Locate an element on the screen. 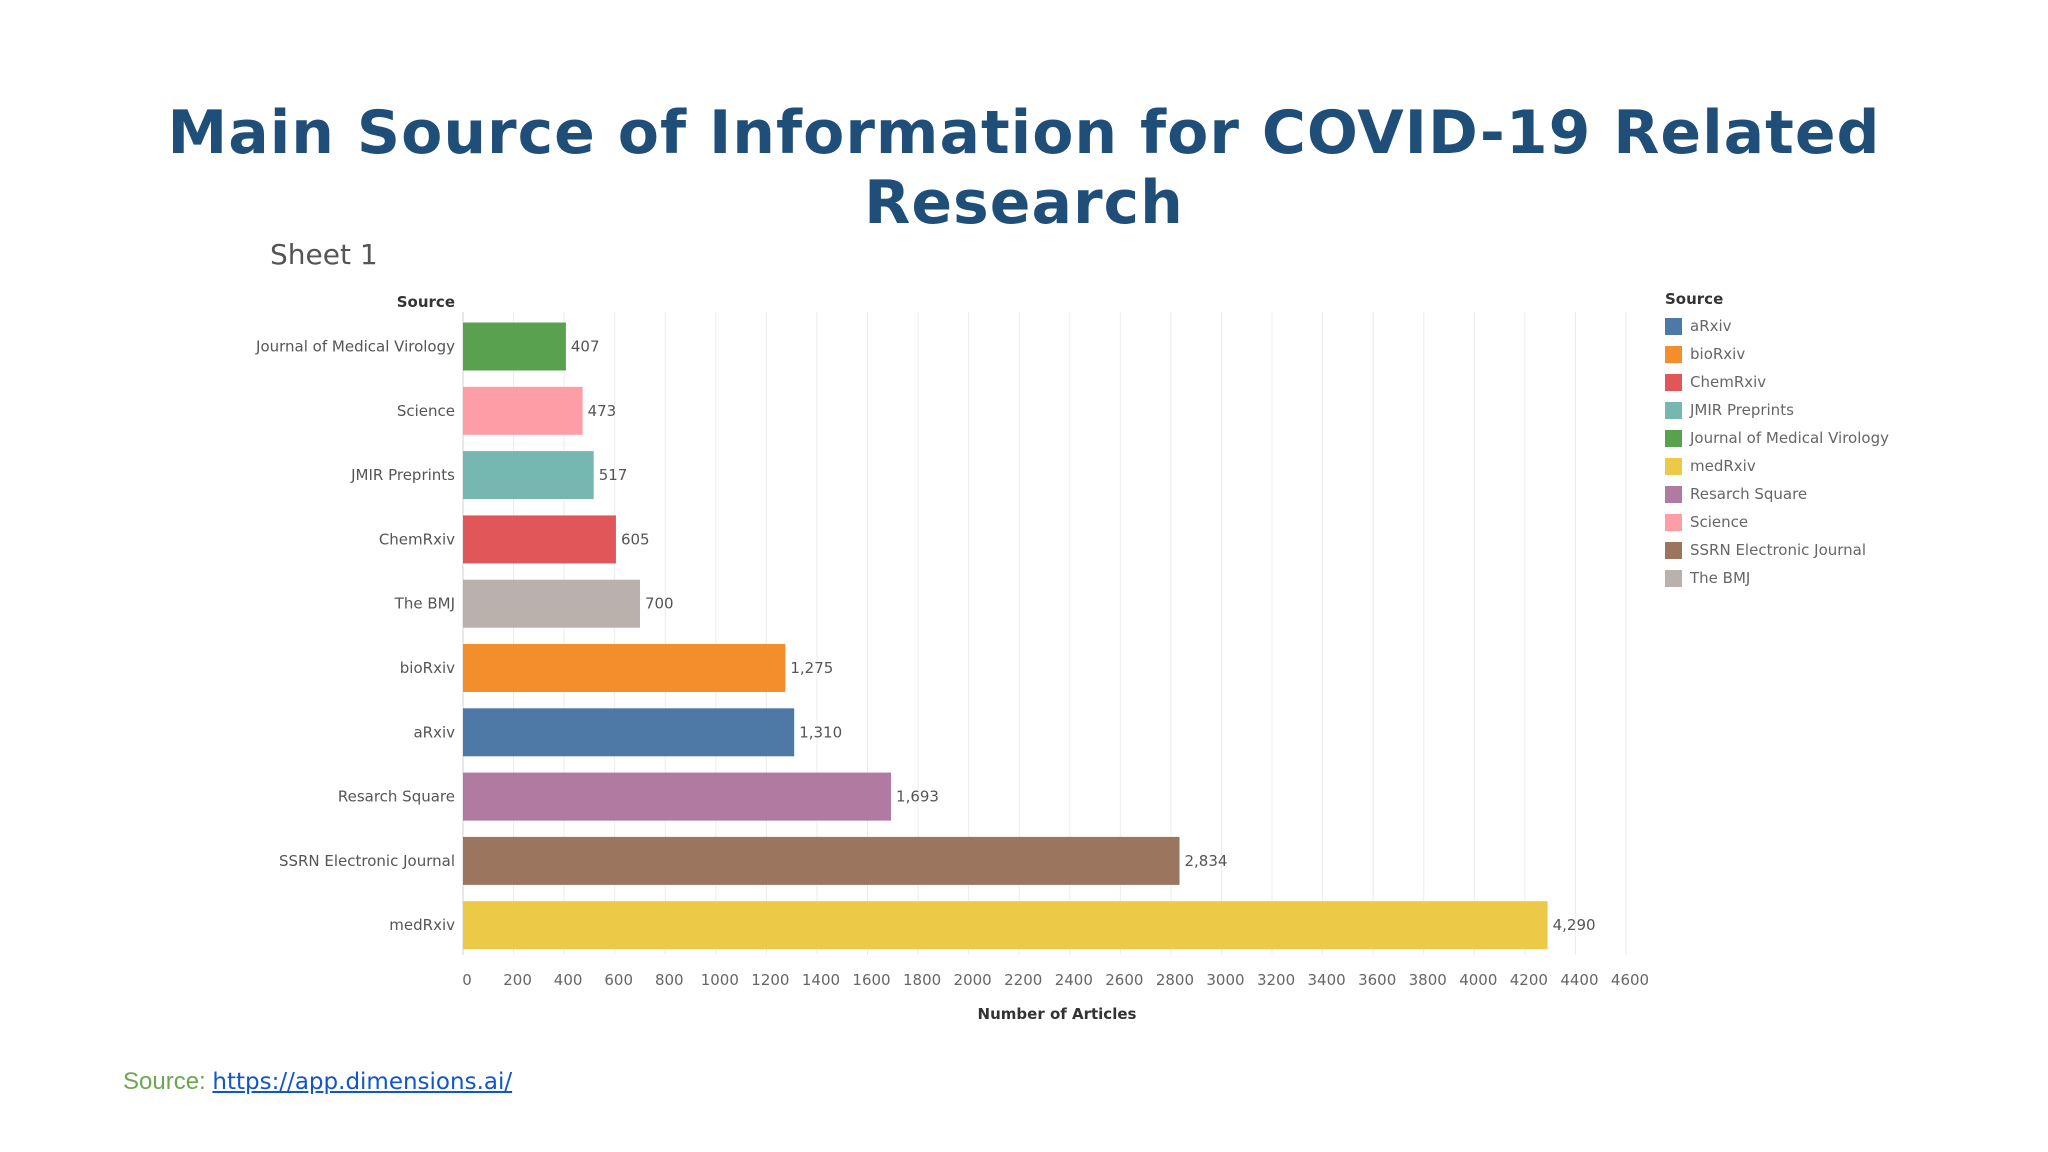 This screenshot has height=1152, width=2048. x-tick-label: 1000 is located at coordinates (720, 980).